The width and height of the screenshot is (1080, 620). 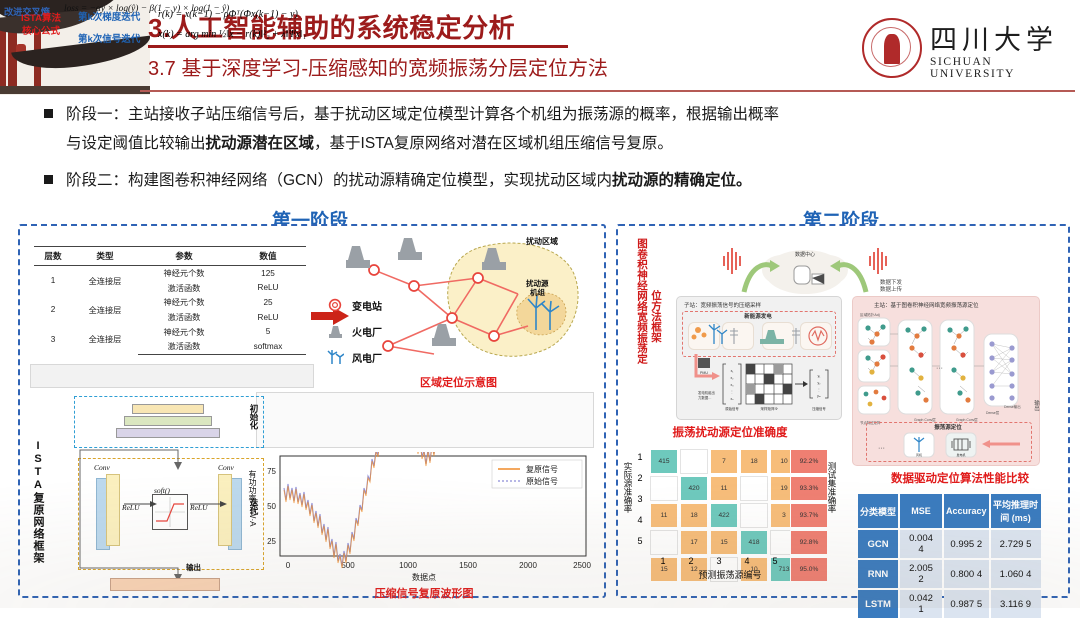 What do you see at coordinates (878, 574) in the screenshot?
I see `perf-cell-model: RNN` at bounding box center [878, 574].